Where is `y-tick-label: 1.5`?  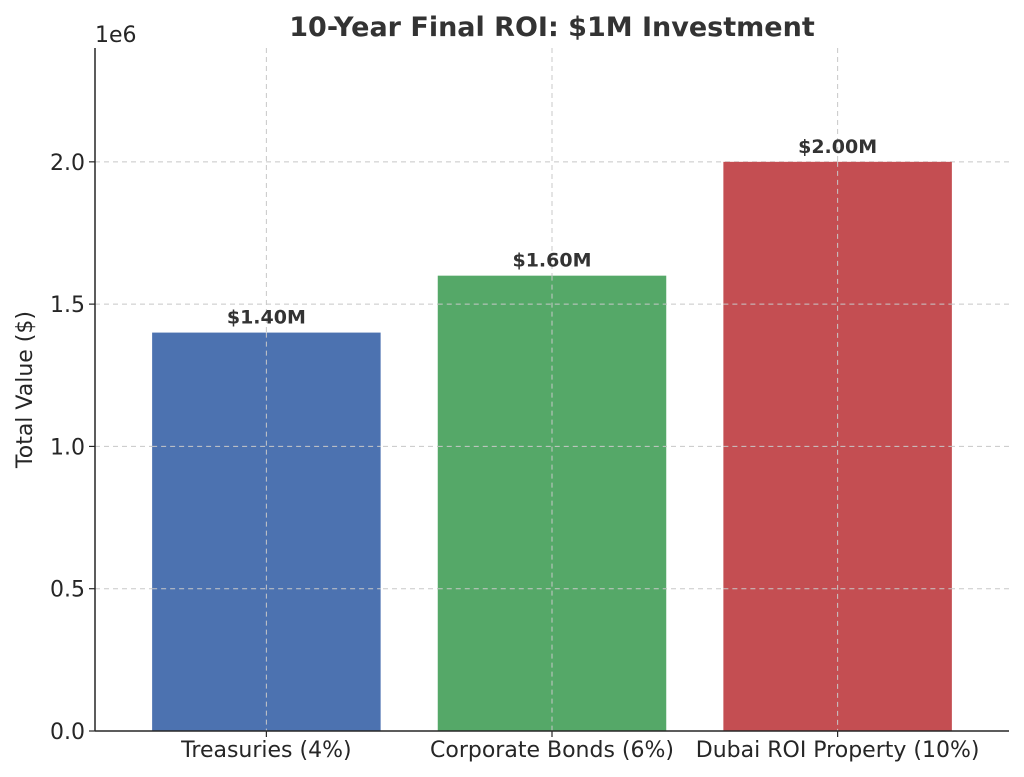
y-tick-label: 1.5 is located at coordinates (67, 305).